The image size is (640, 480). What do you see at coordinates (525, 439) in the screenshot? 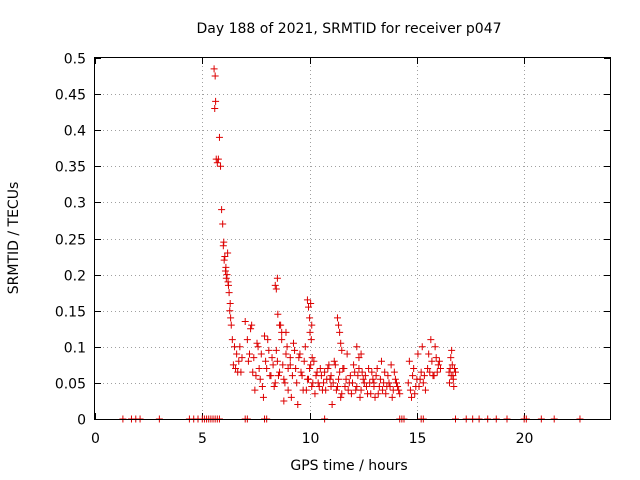
I see `x-tick-label: 20` at bounding box center [525, 439].